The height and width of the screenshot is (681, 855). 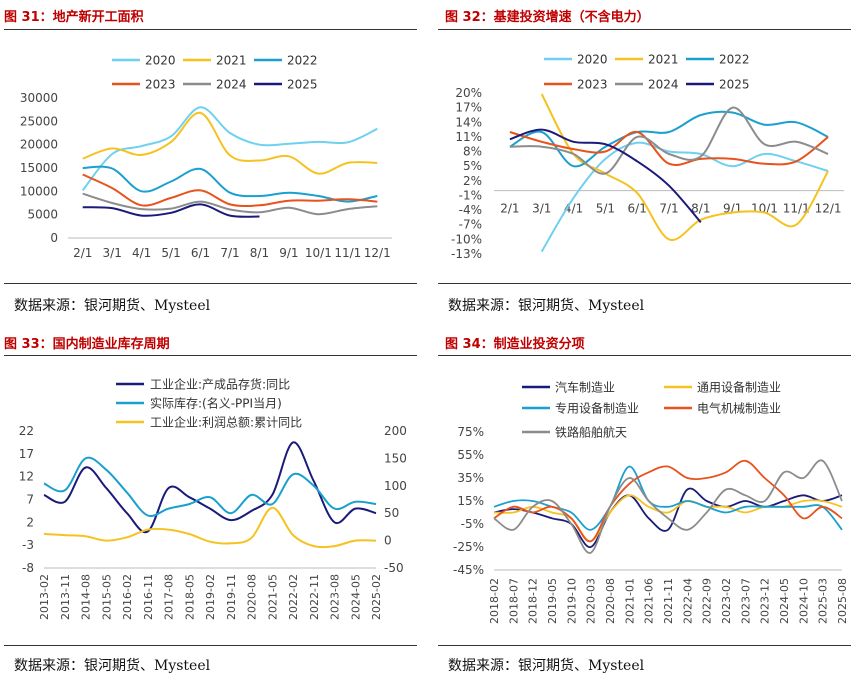 What do you see at coordinates (39, 121) in the screenshot?
I see `y-tick-label: 25000` at bounding box center [39, 121].